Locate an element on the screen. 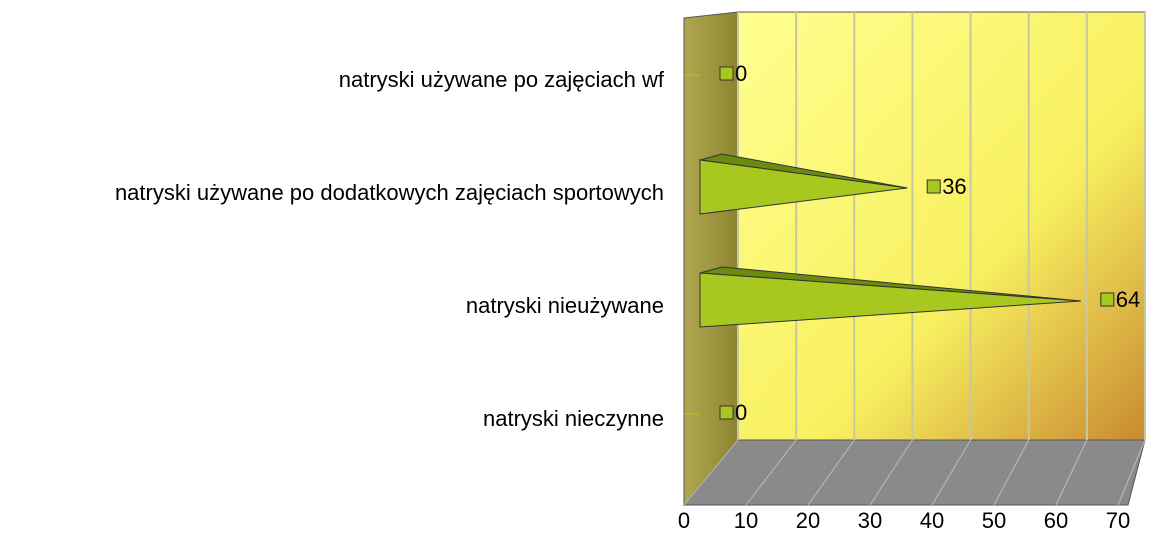 Image resolution: width=1170 pixels, height=533 pixels. x-tick-label: 30 is located at coordinates (870, 520).